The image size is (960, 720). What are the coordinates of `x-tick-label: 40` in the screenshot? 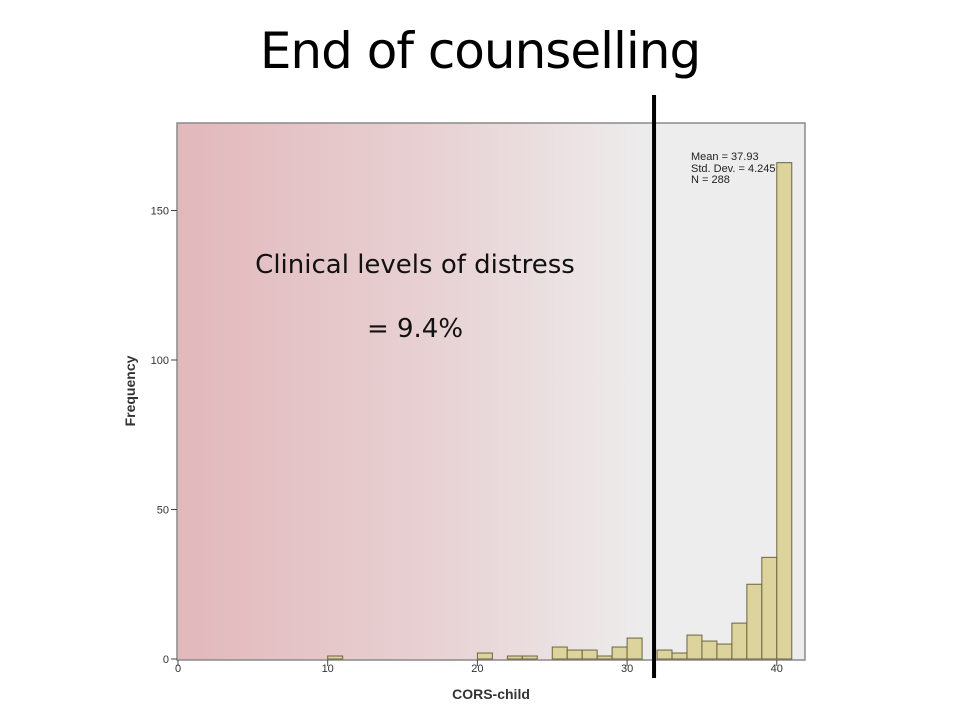 It's located at (777, 669).